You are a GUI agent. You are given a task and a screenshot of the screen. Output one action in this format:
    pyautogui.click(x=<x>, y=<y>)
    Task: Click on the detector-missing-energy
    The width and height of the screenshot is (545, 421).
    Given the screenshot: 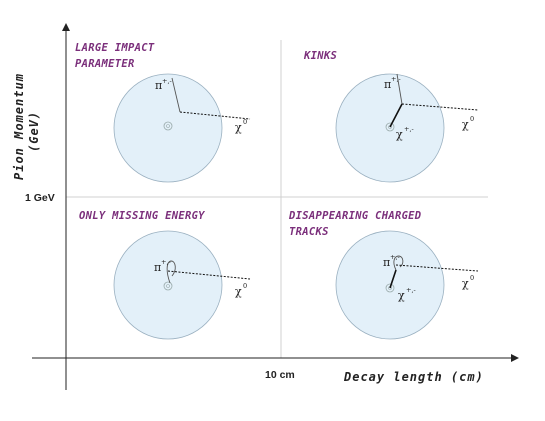 What is the action you would take?
    pyautogui.click(x=182, y=285)
    